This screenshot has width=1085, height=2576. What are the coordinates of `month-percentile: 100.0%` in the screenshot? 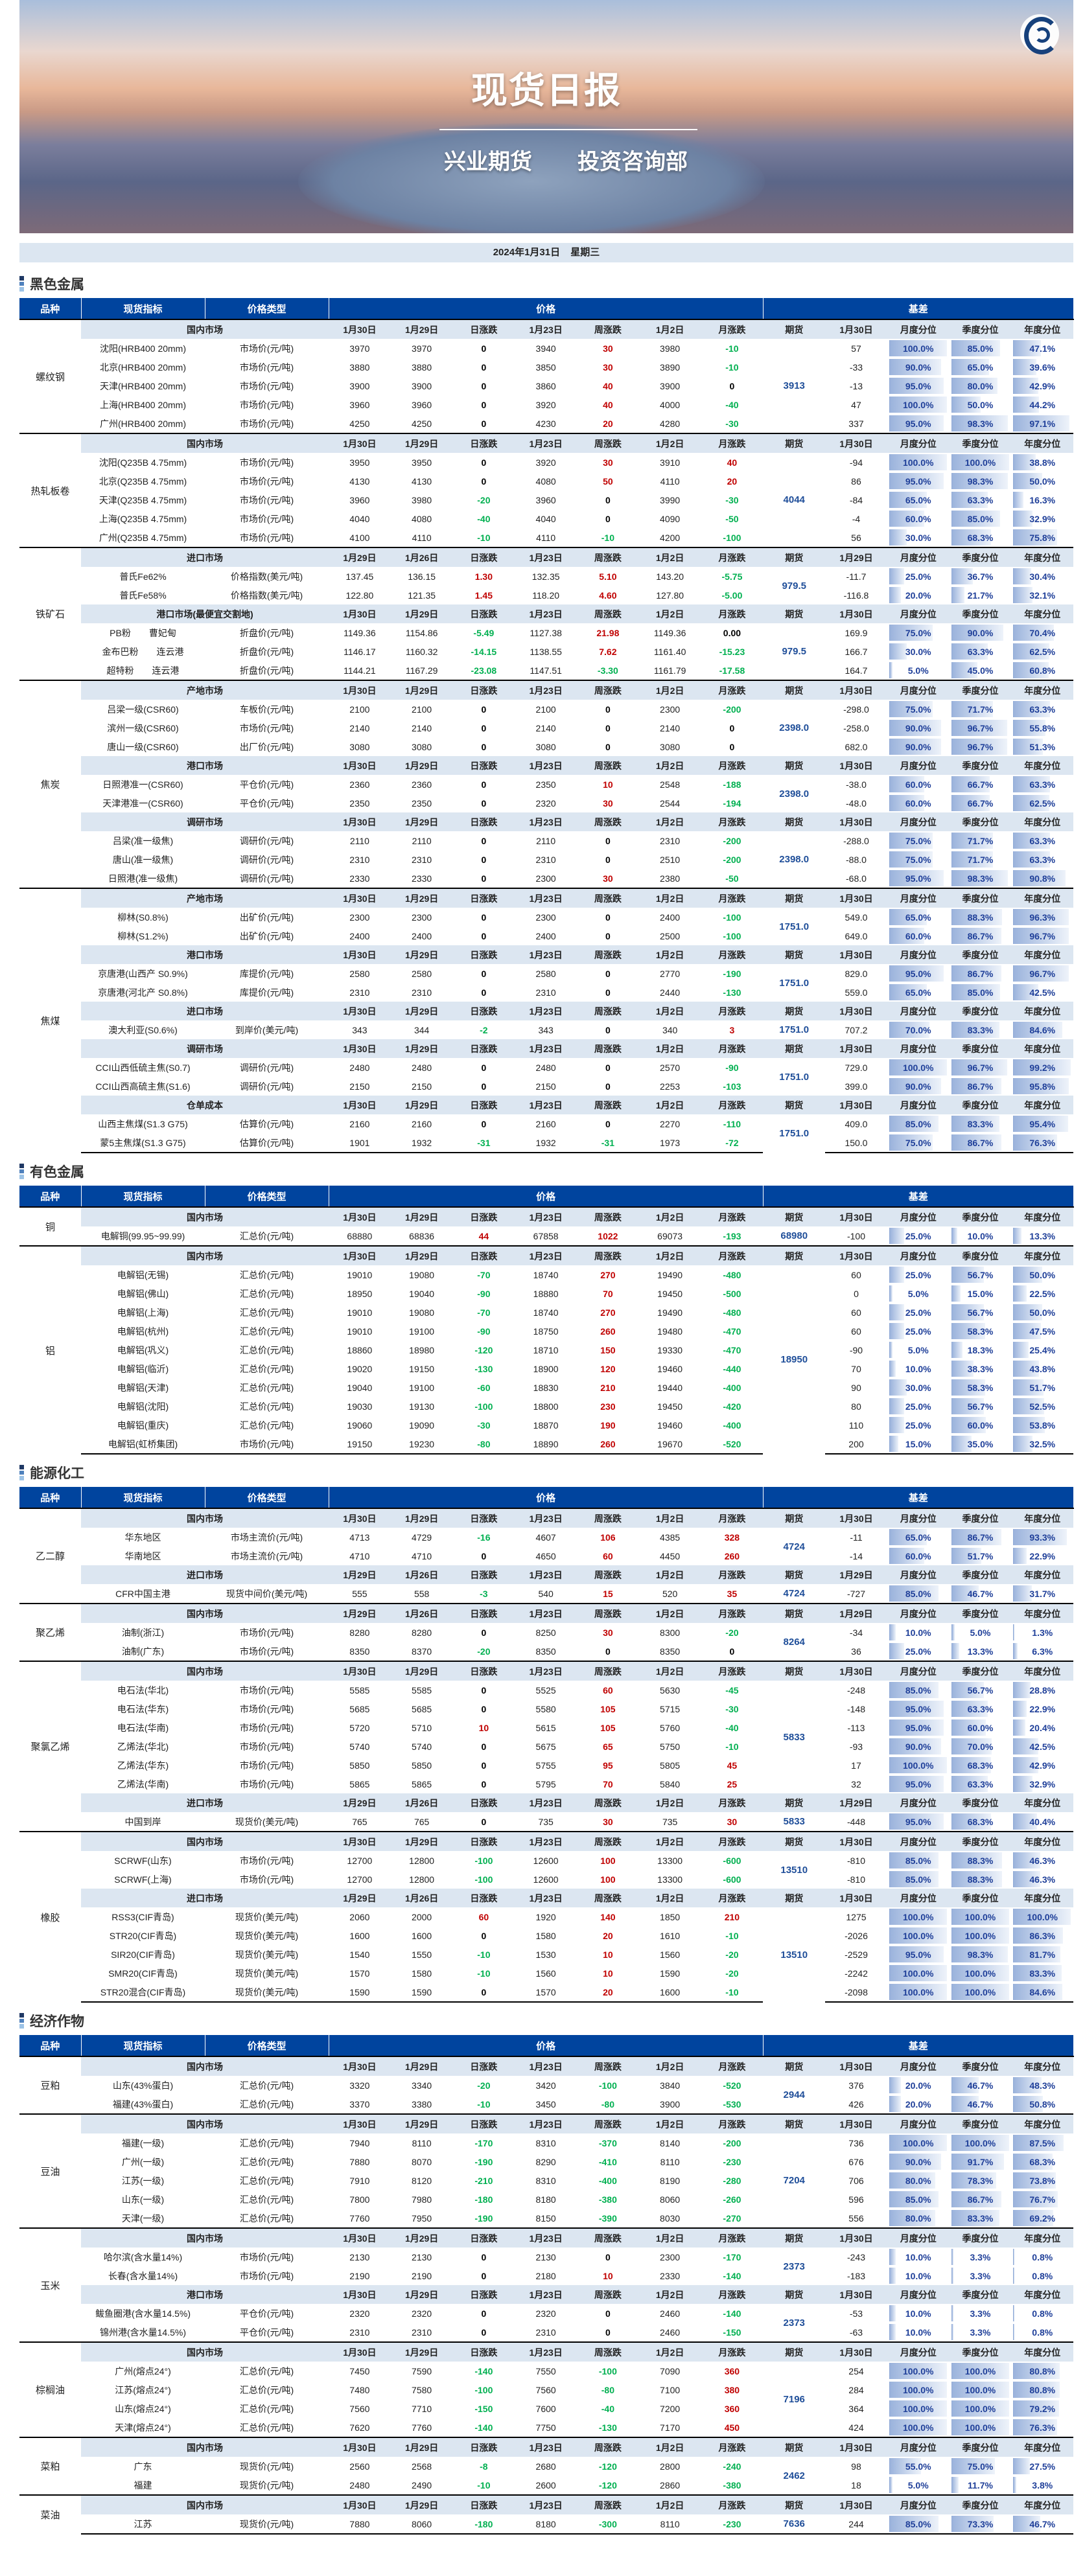 It's located at (919, 462).